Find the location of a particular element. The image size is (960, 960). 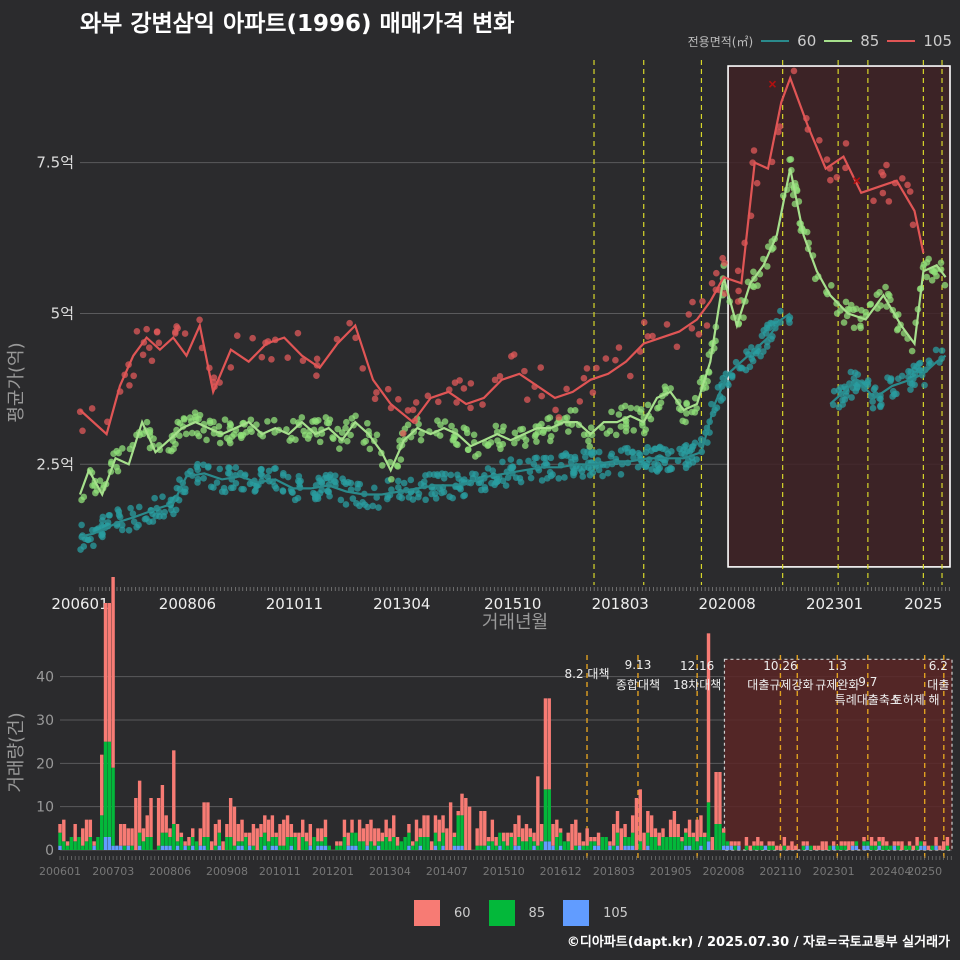

x-tick-label-bottom: 201905 is located at coordinates (671, 871).